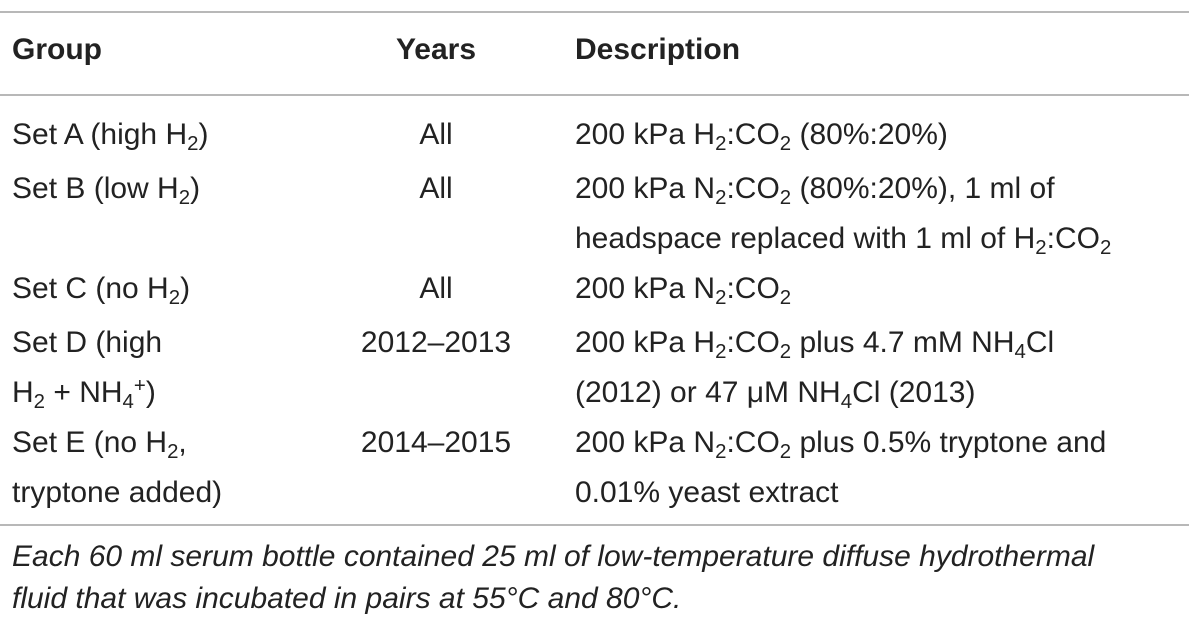 This screenshot has height=631, width=1200. I want to click on cell-group: Set D (high H2 + NH4+), so click(177, 368).